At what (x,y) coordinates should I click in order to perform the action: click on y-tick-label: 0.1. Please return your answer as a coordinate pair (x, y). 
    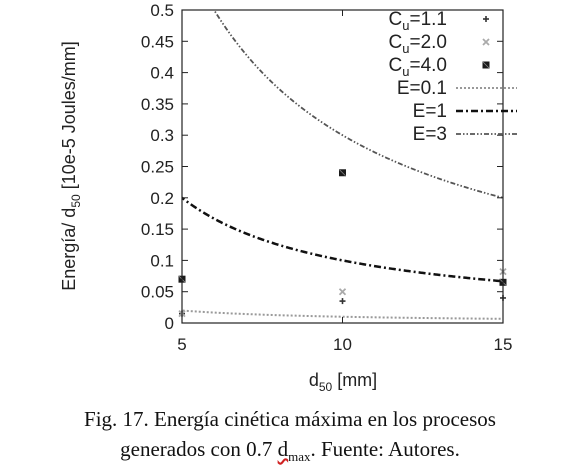
    Looking at the image, I should click on (162, 260).